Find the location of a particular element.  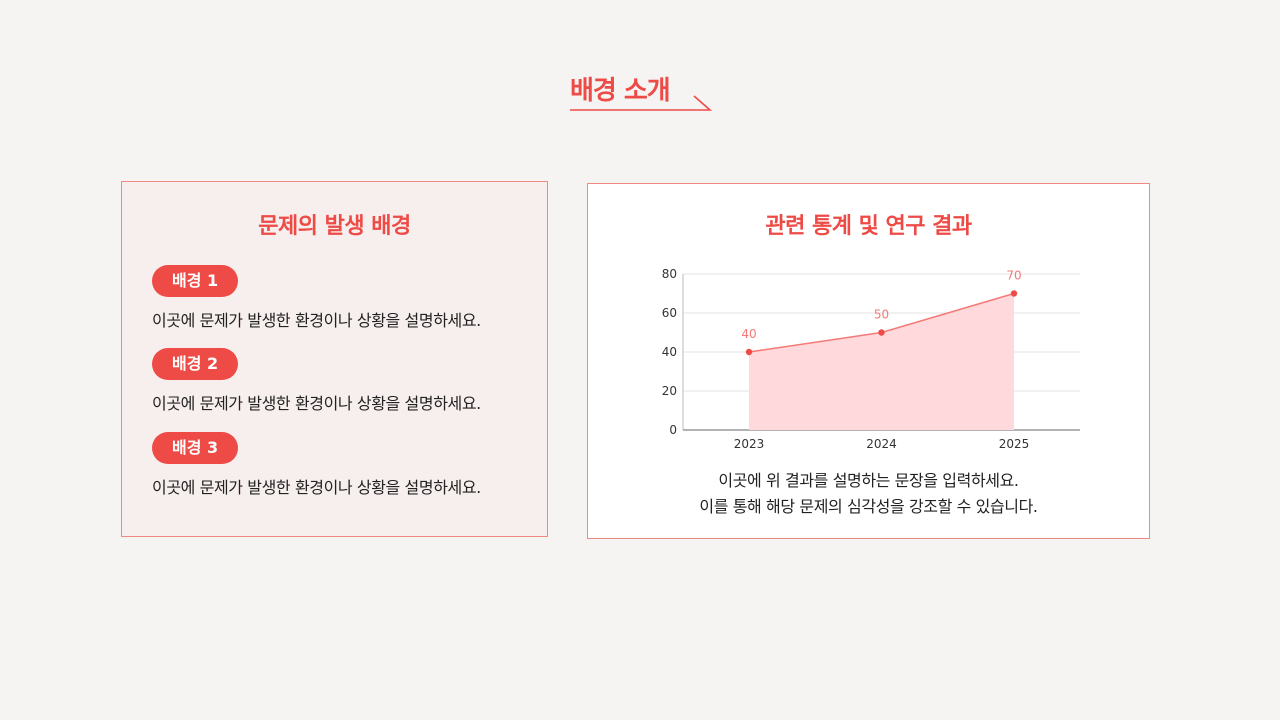

page-title-group: 배경 소개 is located at coordinates (643, 91).